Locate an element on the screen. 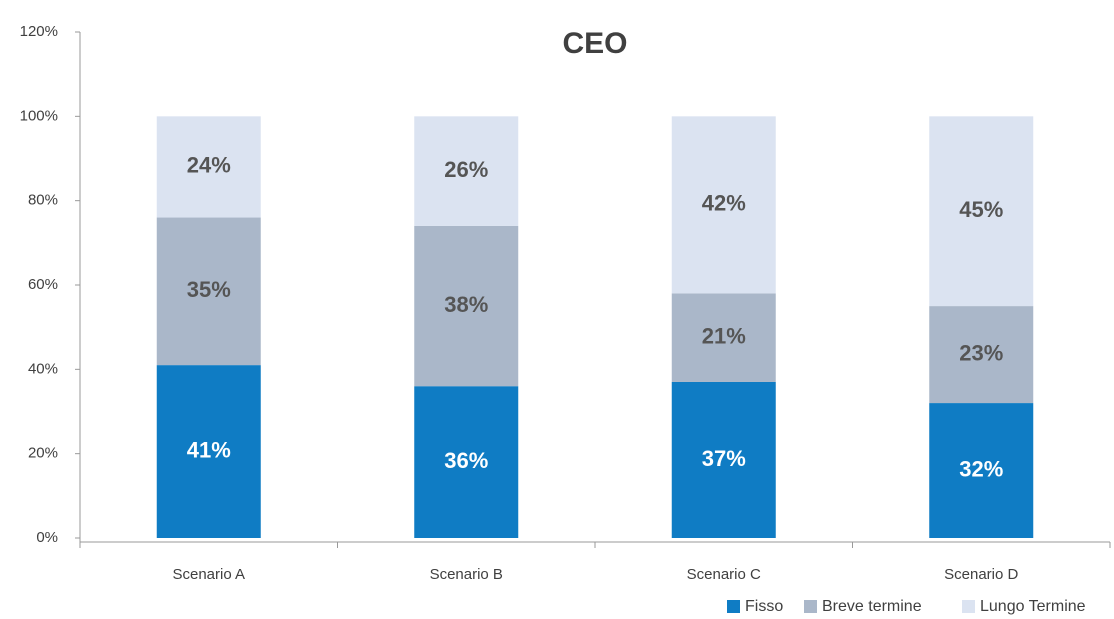 This screenshot has height=619, width=1114. value-label: 35% is located at coordinates (209, 289).